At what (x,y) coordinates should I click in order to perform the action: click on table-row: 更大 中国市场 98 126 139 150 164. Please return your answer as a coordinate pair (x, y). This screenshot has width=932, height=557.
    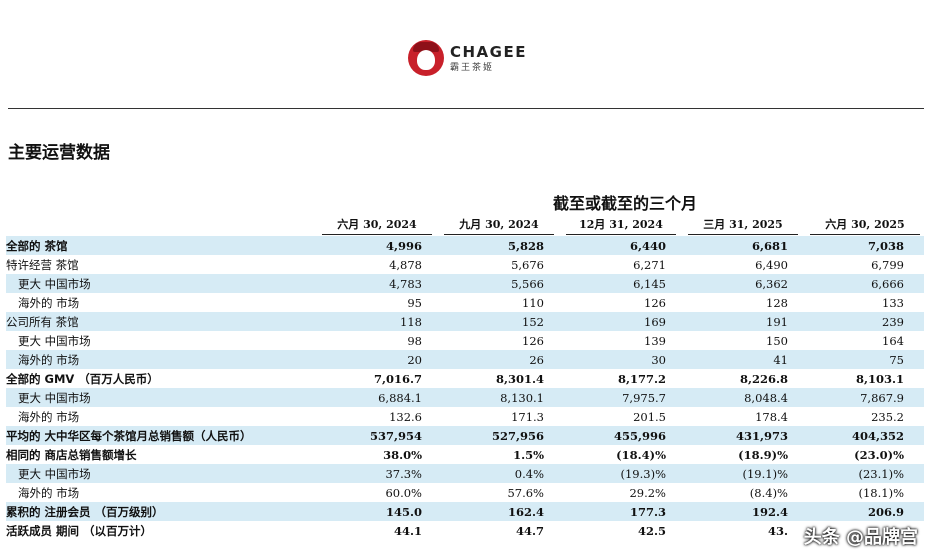
    Looking at the image, I should click on (465, 340).